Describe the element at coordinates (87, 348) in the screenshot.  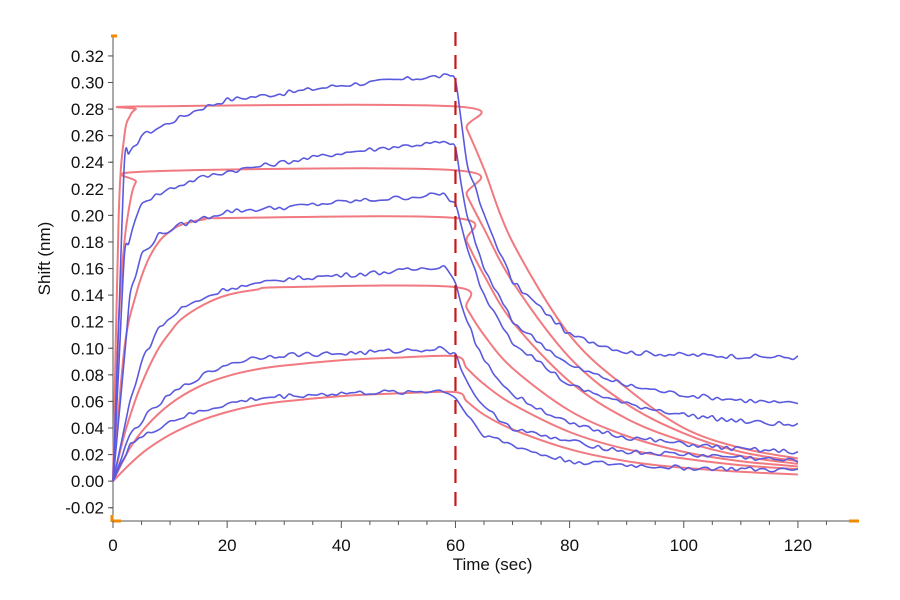
I see `y-tick-label: 0.10` at that location.